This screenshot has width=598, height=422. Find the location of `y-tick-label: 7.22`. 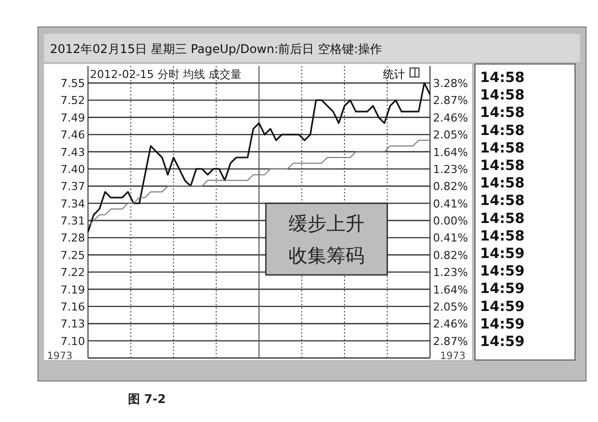

y-tick-label: 7.22 is located at coordinates (72, 273).